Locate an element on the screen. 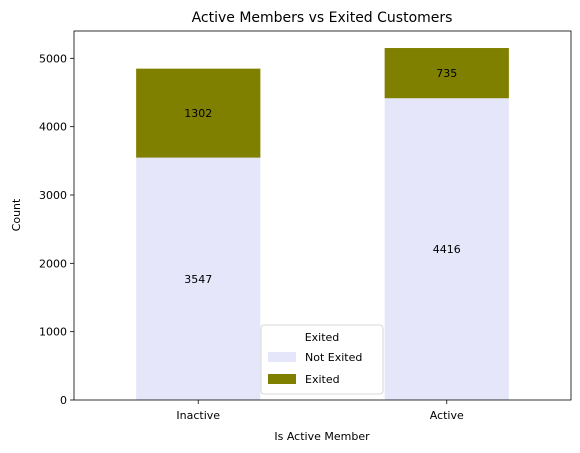 This screenshot has height=453, width=580. chart-title: Active Members vs Exited Customers is located at coordinates (322, 18).